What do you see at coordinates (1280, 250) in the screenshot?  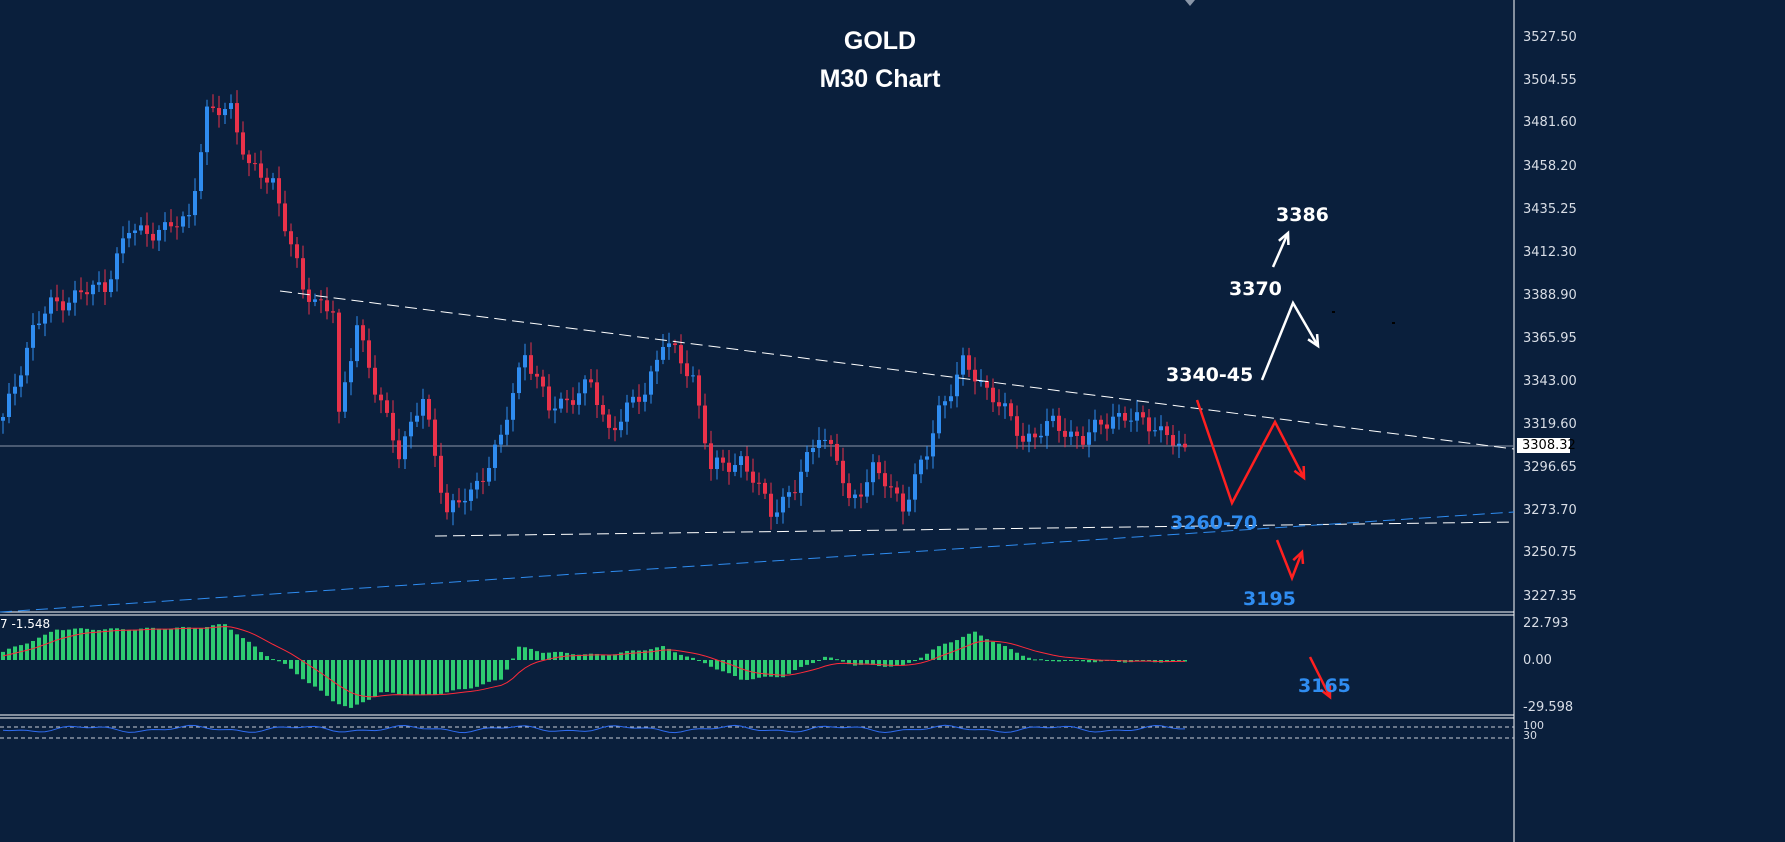 I see `bullish-target-arrow` at bounding box center [1280, 250].